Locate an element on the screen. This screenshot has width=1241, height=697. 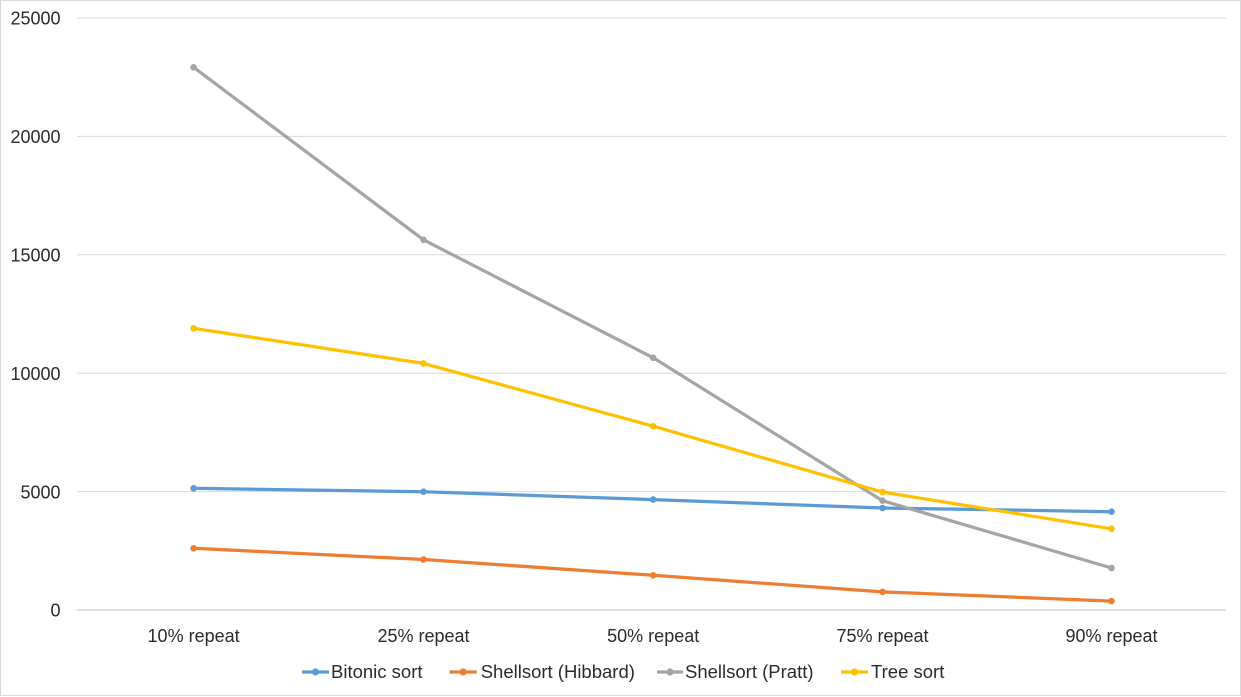
svg-text: 15000 is located at coordinates (35, 256).